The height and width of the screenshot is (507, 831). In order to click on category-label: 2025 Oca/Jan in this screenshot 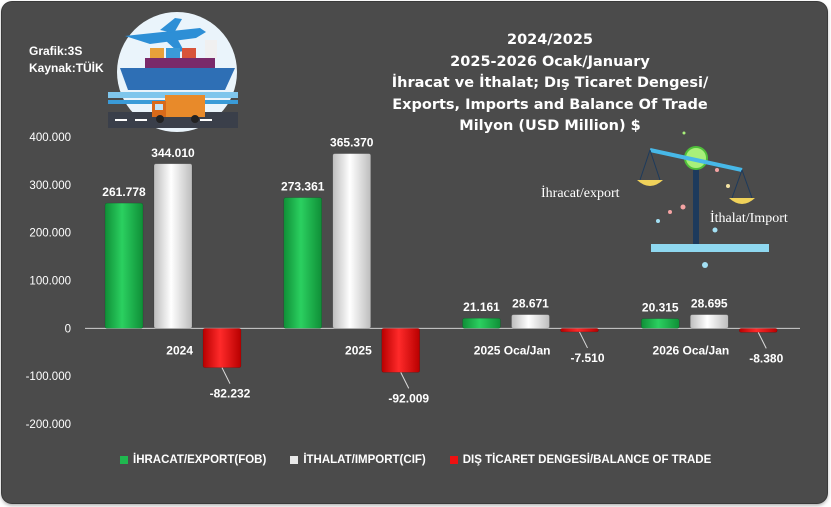, I will do `click(512, 350)`.